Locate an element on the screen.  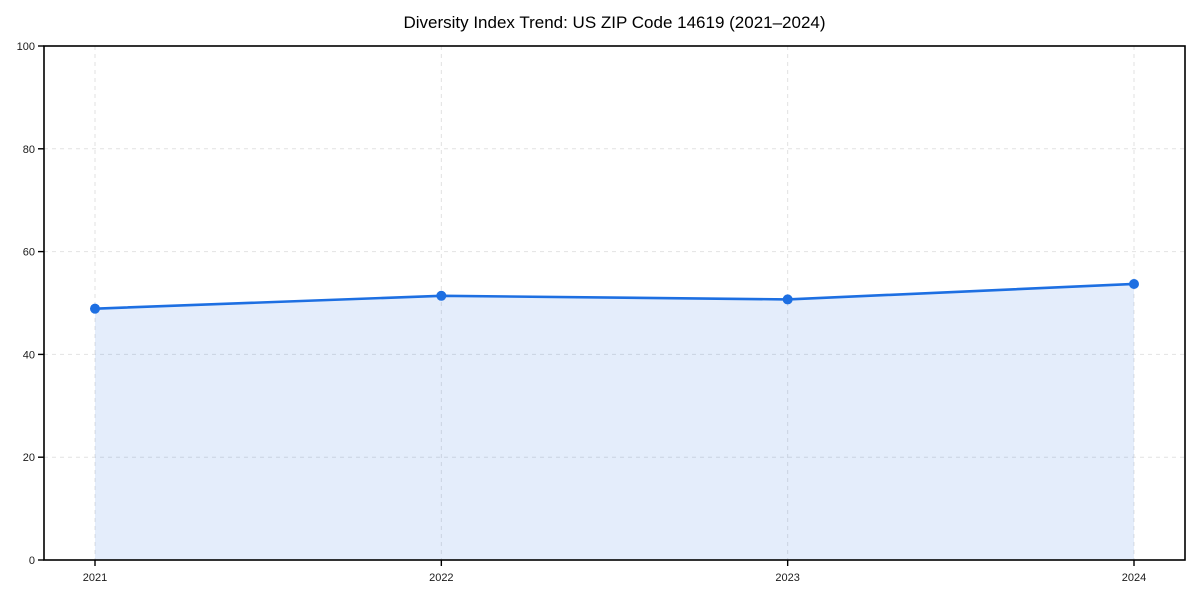
x-tick-label: 2023 is located at coordinates (787, 578).